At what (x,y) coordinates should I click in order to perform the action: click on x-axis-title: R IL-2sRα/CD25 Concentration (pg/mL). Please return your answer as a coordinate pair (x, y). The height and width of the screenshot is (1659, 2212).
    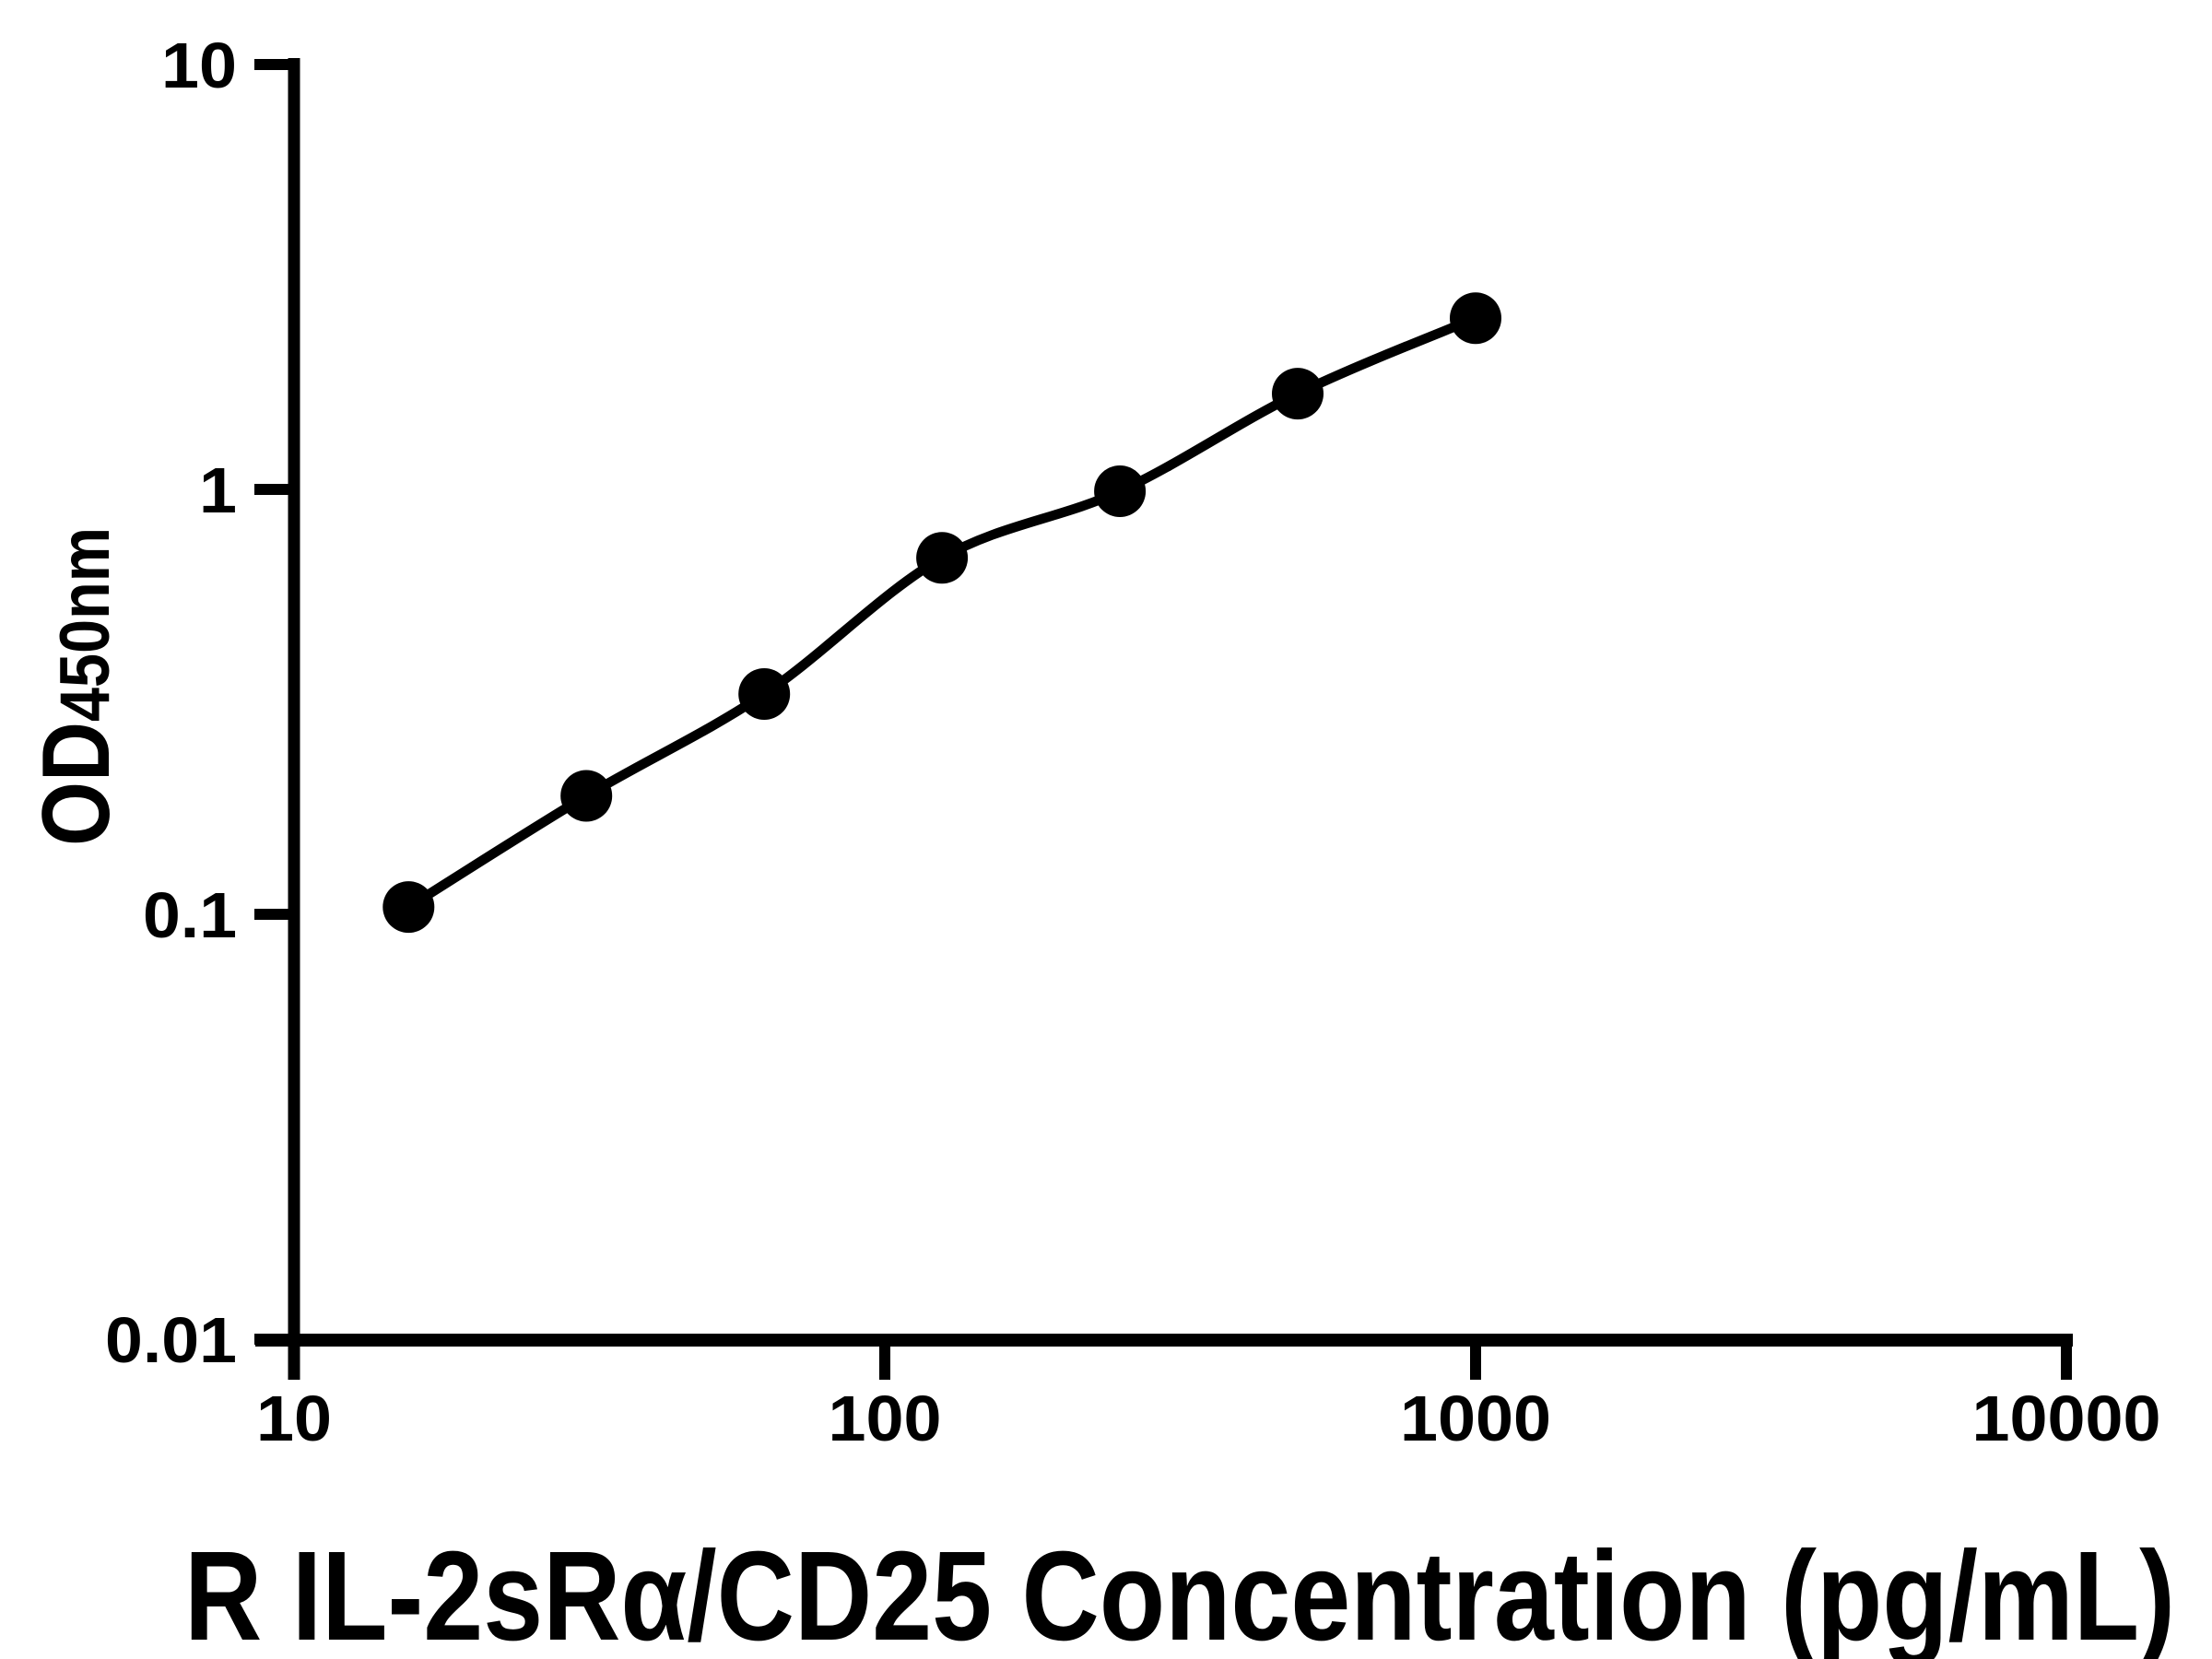
    Looking at the image, I should click on (1179, 1592).